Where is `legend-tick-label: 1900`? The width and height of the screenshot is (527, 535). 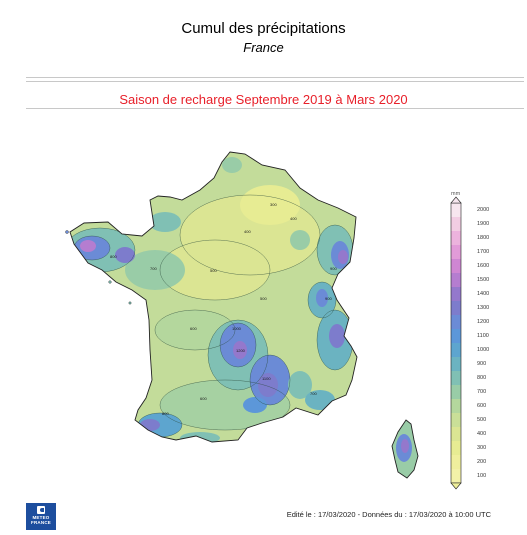 legend-tick-label: 1900 is located at coordinates (483, 224).